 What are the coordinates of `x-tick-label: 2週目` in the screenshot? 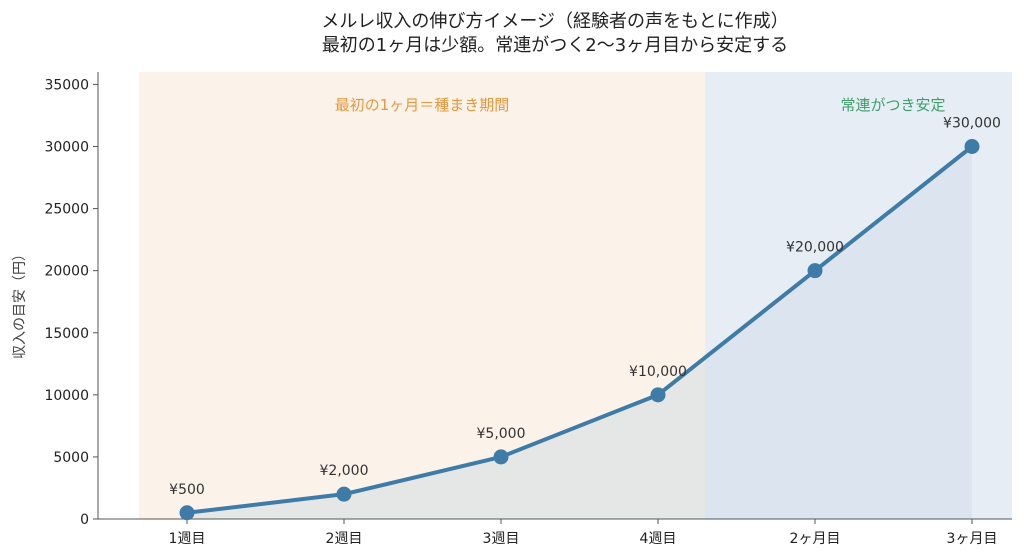 It's located at (344, 539).